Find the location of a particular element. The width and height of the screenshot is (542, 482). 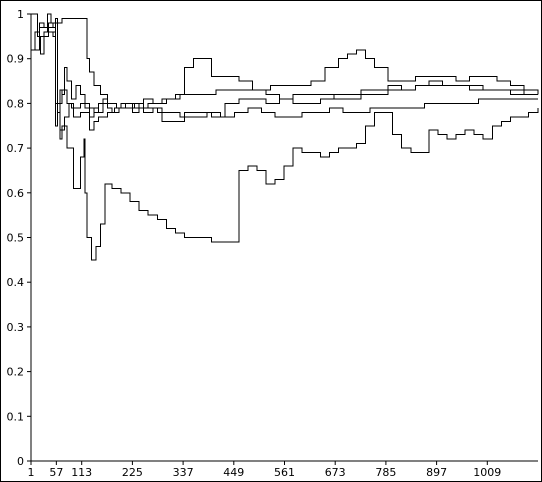

x-tick-label: 337 is located at coordinates (183, 472).